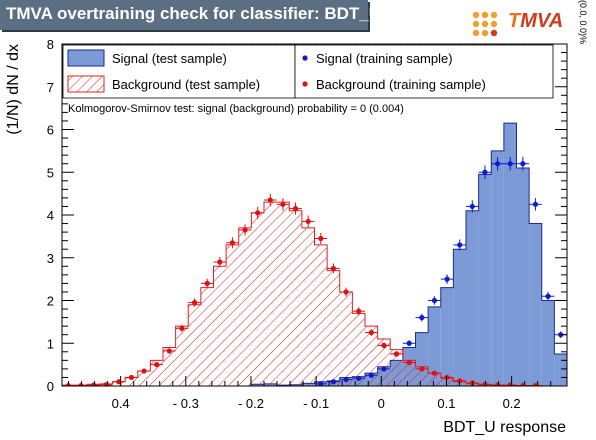 This screenshot has height=440, width=596. I want to click on x-axis-title: BDT_U response, so click(504, 427).